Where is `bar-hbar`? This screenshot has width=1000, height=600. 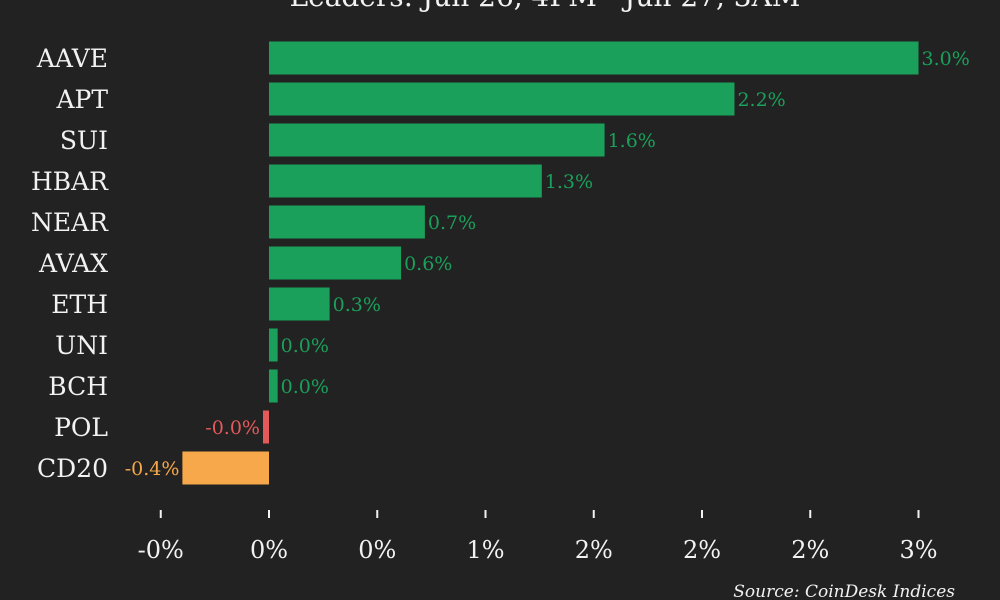 bar-hbar is located at coordinates (405, 181).